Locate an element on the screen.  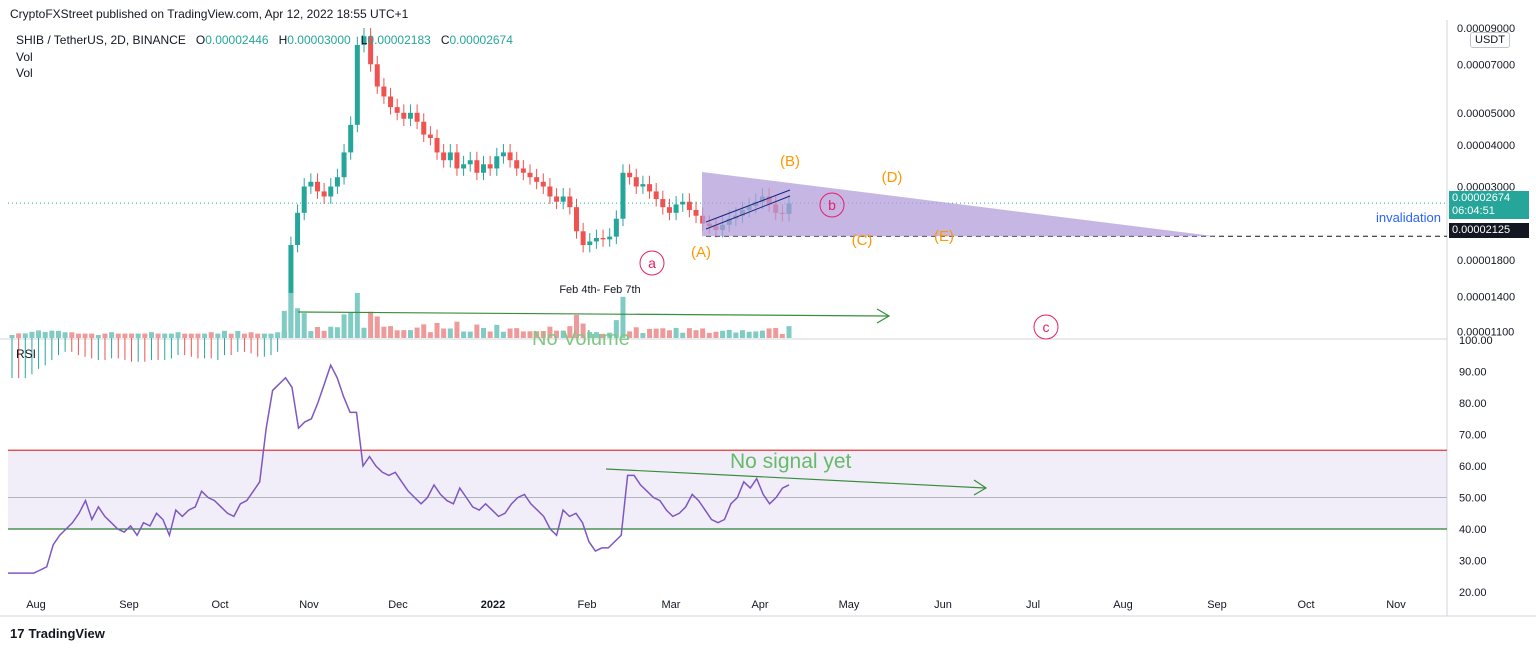
price-tick-label: 0.00001400 is located at coordinates (1486, 297).